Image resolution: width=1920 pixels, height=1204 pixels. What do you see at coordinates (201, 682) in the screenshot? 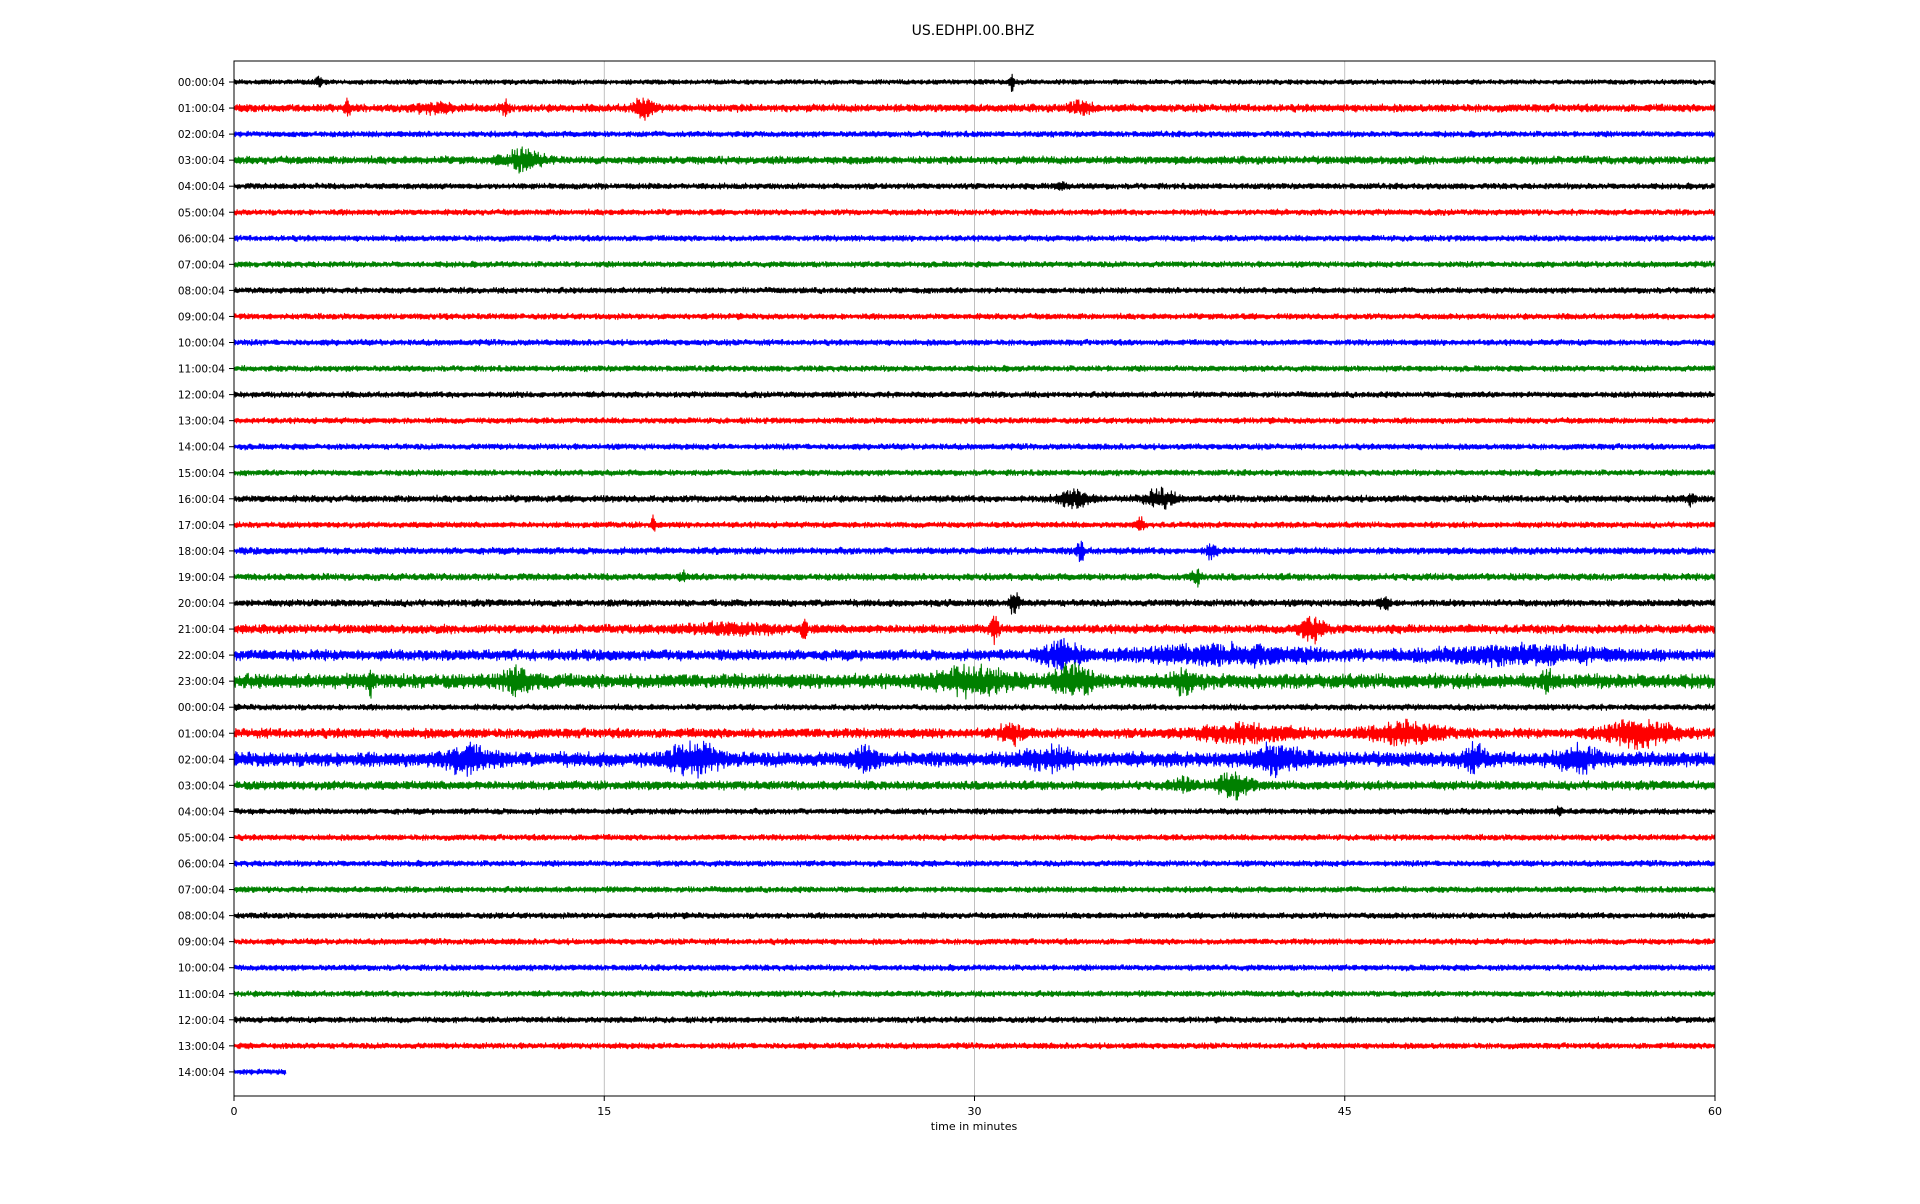
I see `row-label: 23:00:04` at bounding box center [201, 682].